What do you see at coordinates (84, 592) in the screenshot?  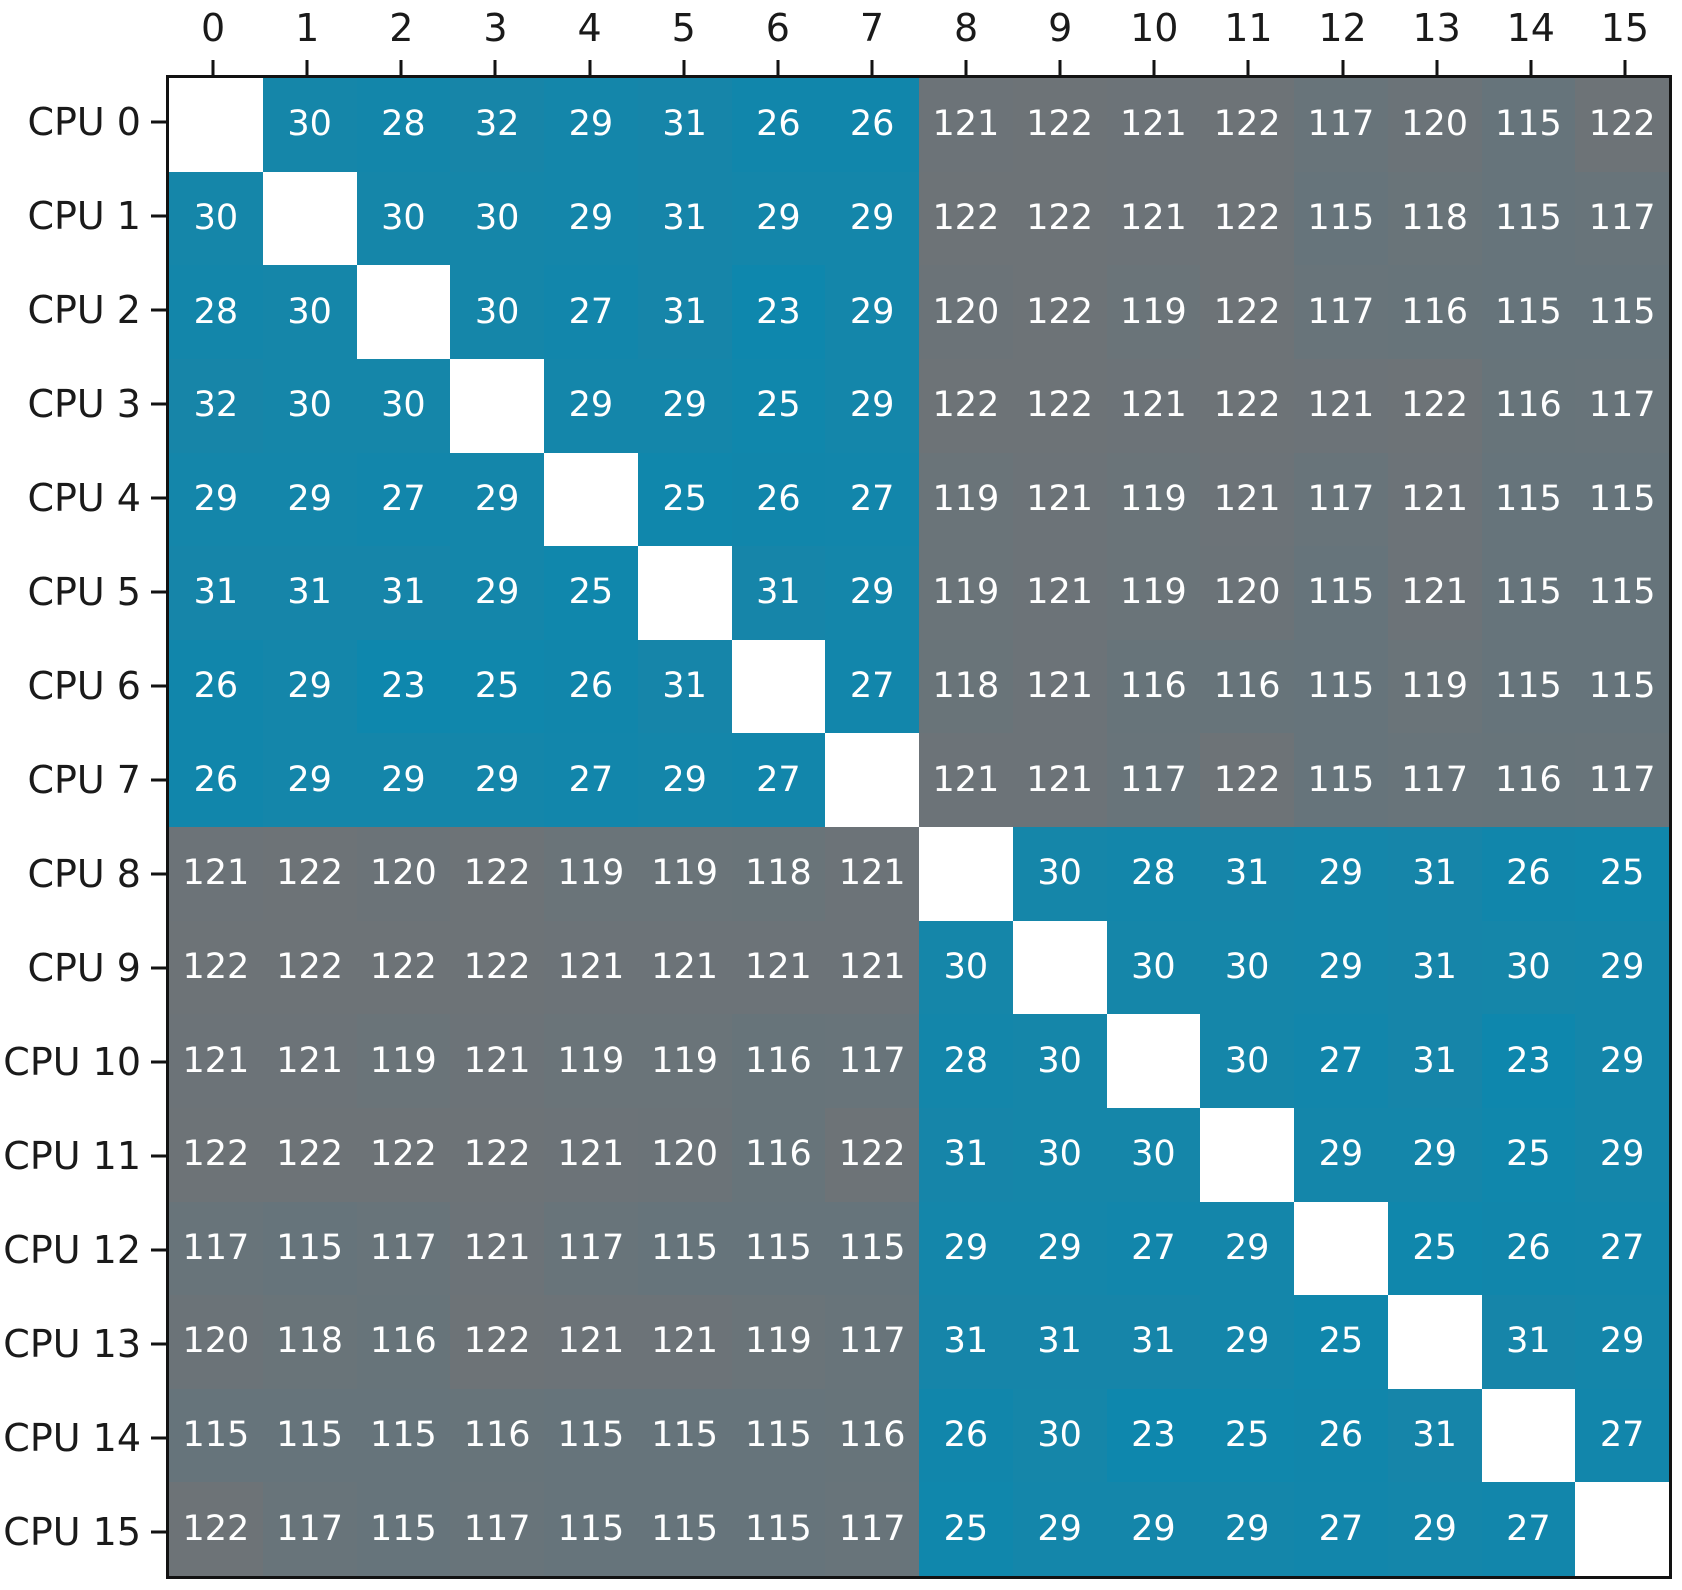 I see `y-tick-label: CPU 5` at bounding box center [84, 592].